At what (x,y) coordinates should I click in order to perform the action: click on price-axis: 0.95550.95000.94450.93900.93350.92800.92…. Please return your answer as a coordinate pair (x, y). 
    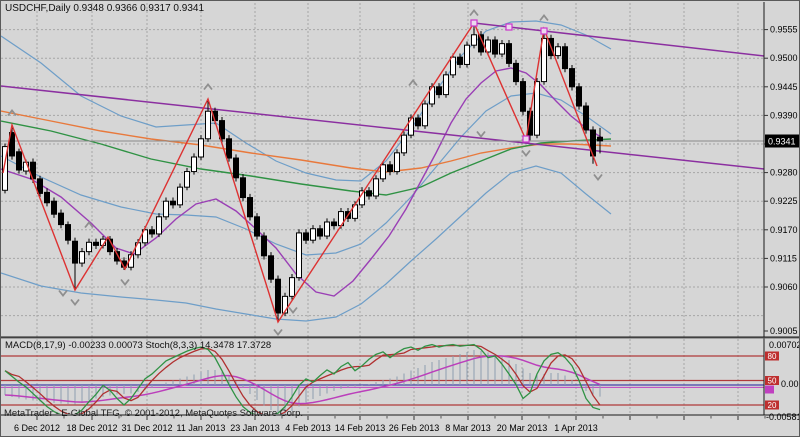
    Looking at the image, I should click on (781, 180).